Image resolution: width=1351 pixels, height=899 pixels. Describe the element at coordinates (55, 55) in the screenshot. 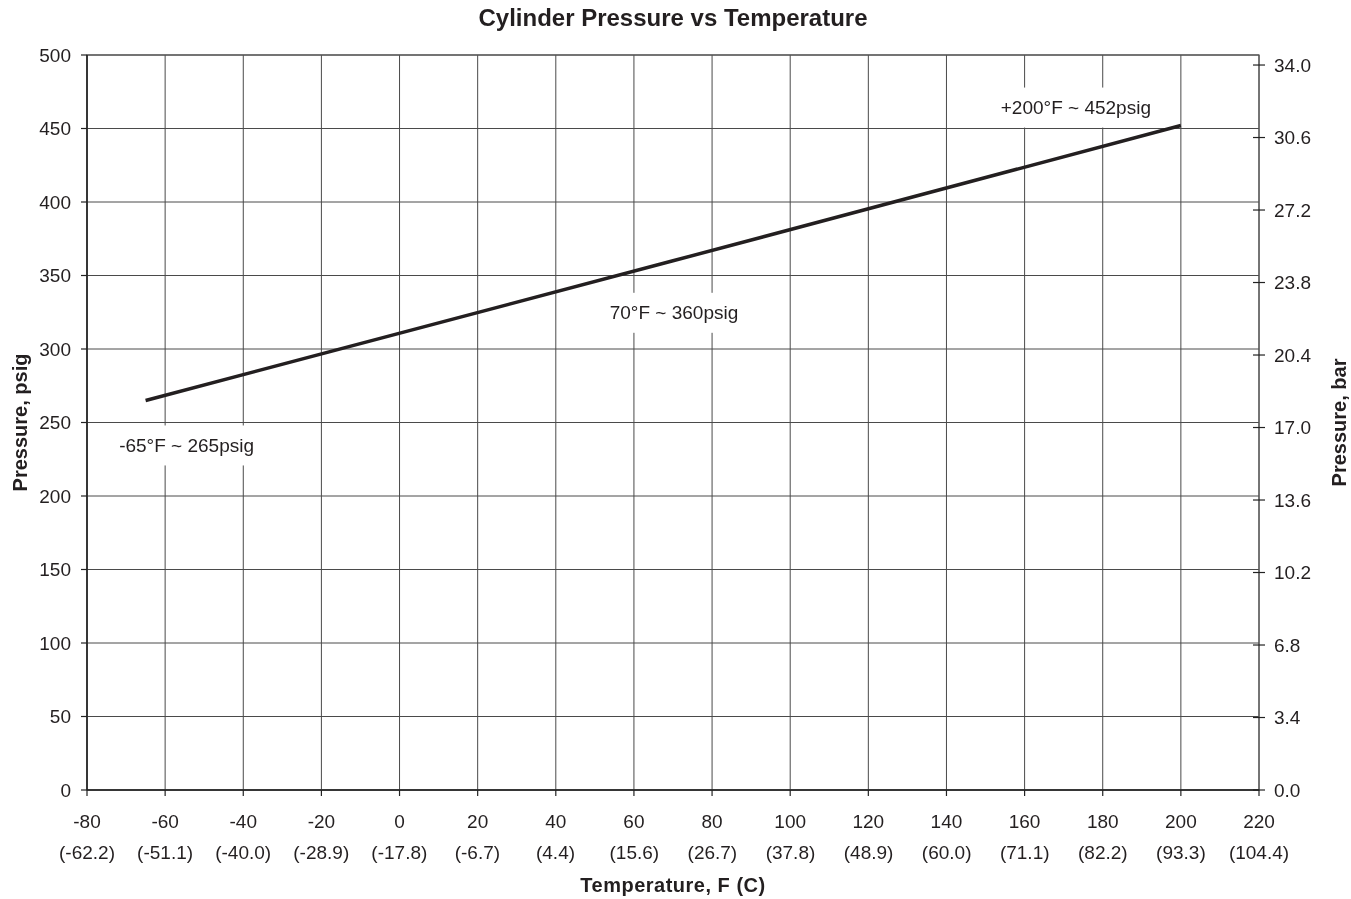

I see `y-tick-label: 500` at that location.